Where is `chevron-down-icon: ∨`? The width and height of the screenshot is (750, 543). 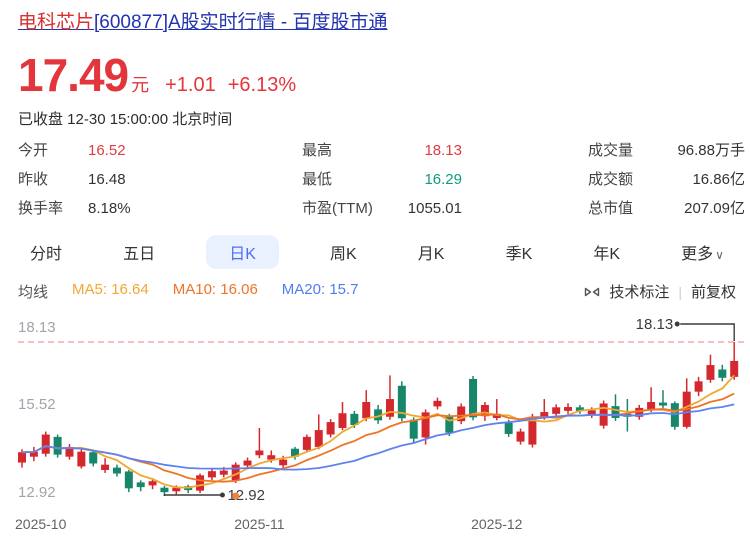 chevron-down-icon: ∨ is located at coordinates (719, 255).